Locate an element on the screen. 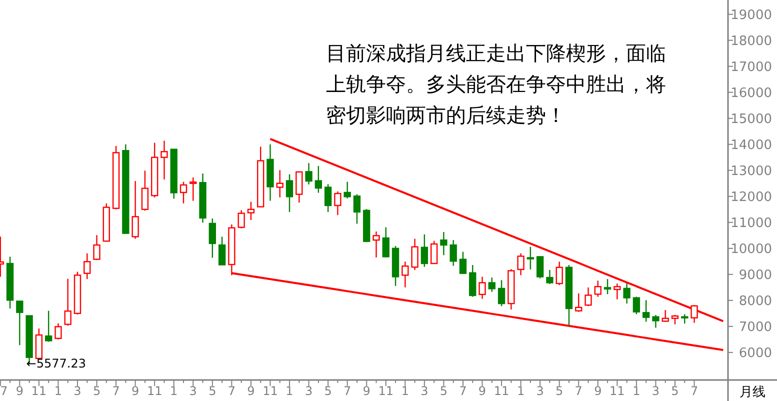 The height and width of the screenshot is (401, 777). y-tick-label: 8000 is located at coordinates (755, 301).